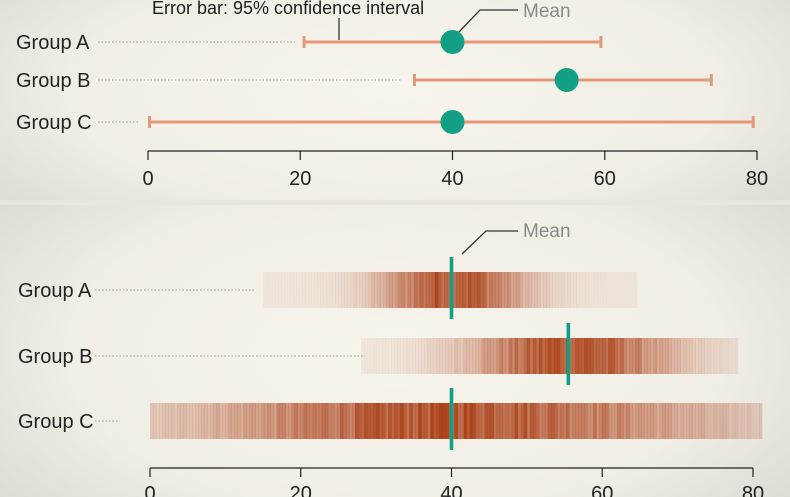  What do you see at coordinates (55, 357) in the screenshot?
I see `band-group-label-group-b: Group B` at bounding box center [55, 357].